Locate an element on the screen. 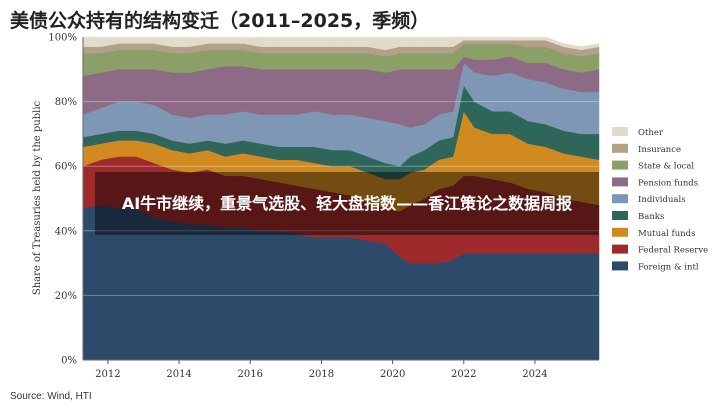 The width and height of the screenshot is (723, 408). legend-label: Pension funds is located at coordinates (668, 183).